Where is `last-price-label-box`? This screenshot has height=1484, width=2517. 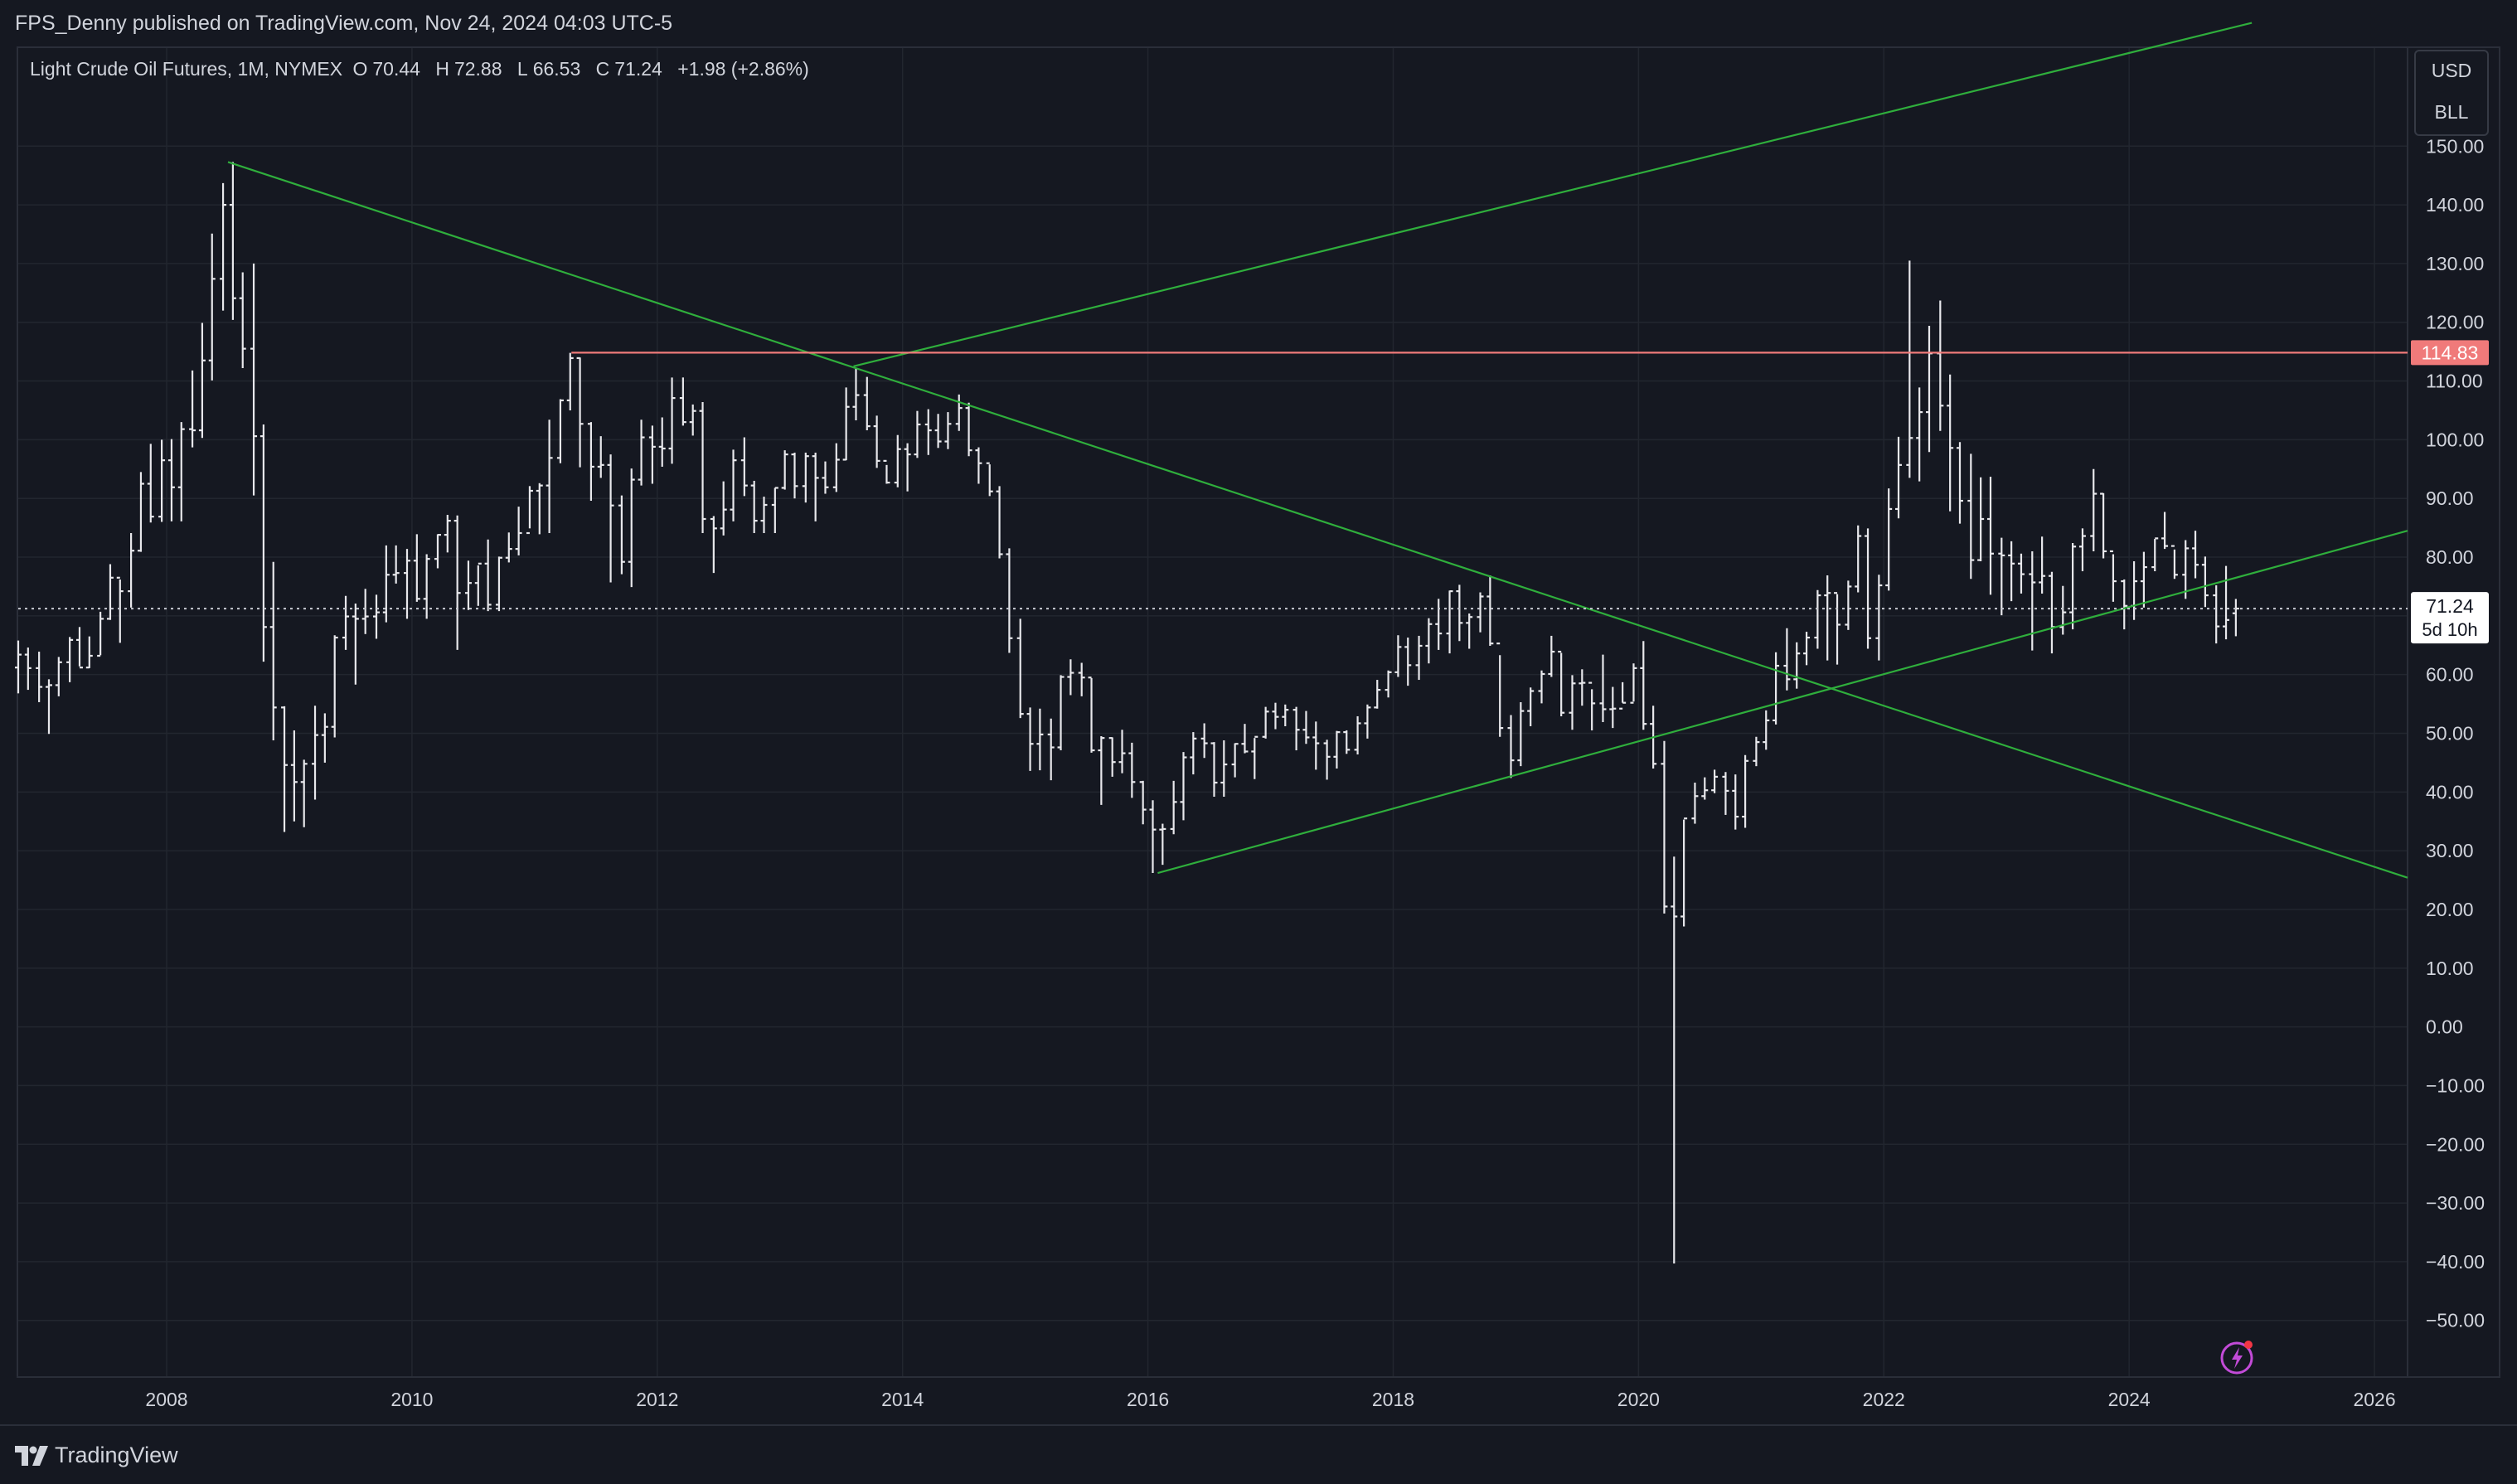 last-price-label-box is located at coordinates (2450, 618).